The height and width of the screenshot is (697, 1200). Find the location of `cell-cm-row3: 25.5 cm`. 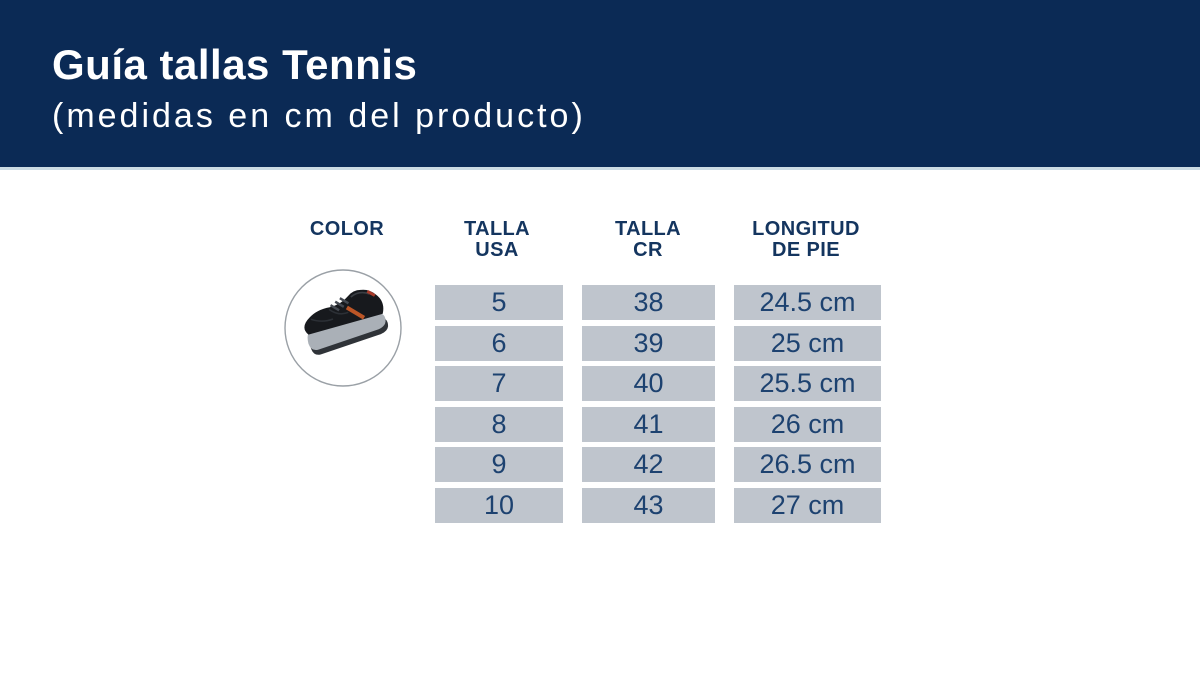

cell-cm-row3: 25.5 cm is located at coordinates (807, 383).